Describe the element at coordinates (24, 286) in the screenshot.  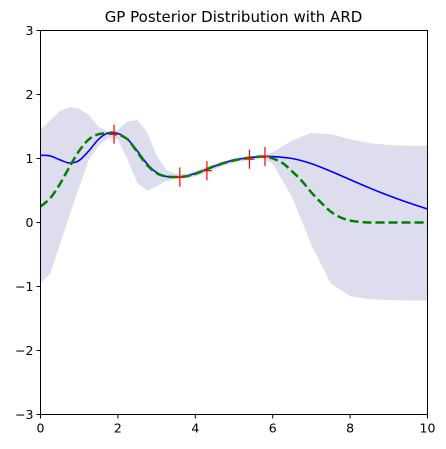
I see `y-tick-label: −1` at that location.